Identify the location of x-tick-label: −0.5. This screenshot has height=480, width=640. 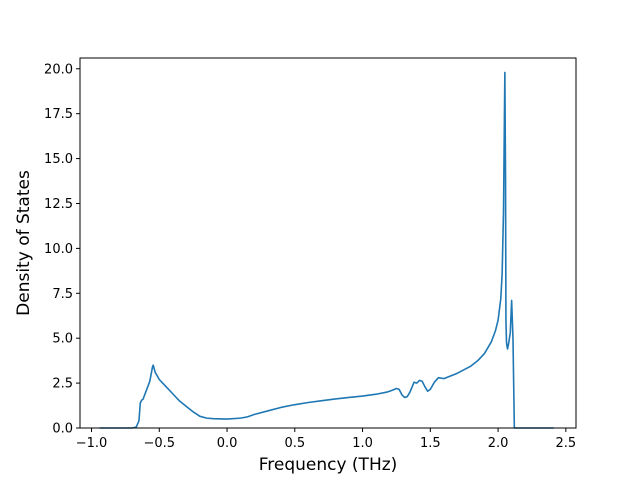
(159, 443).